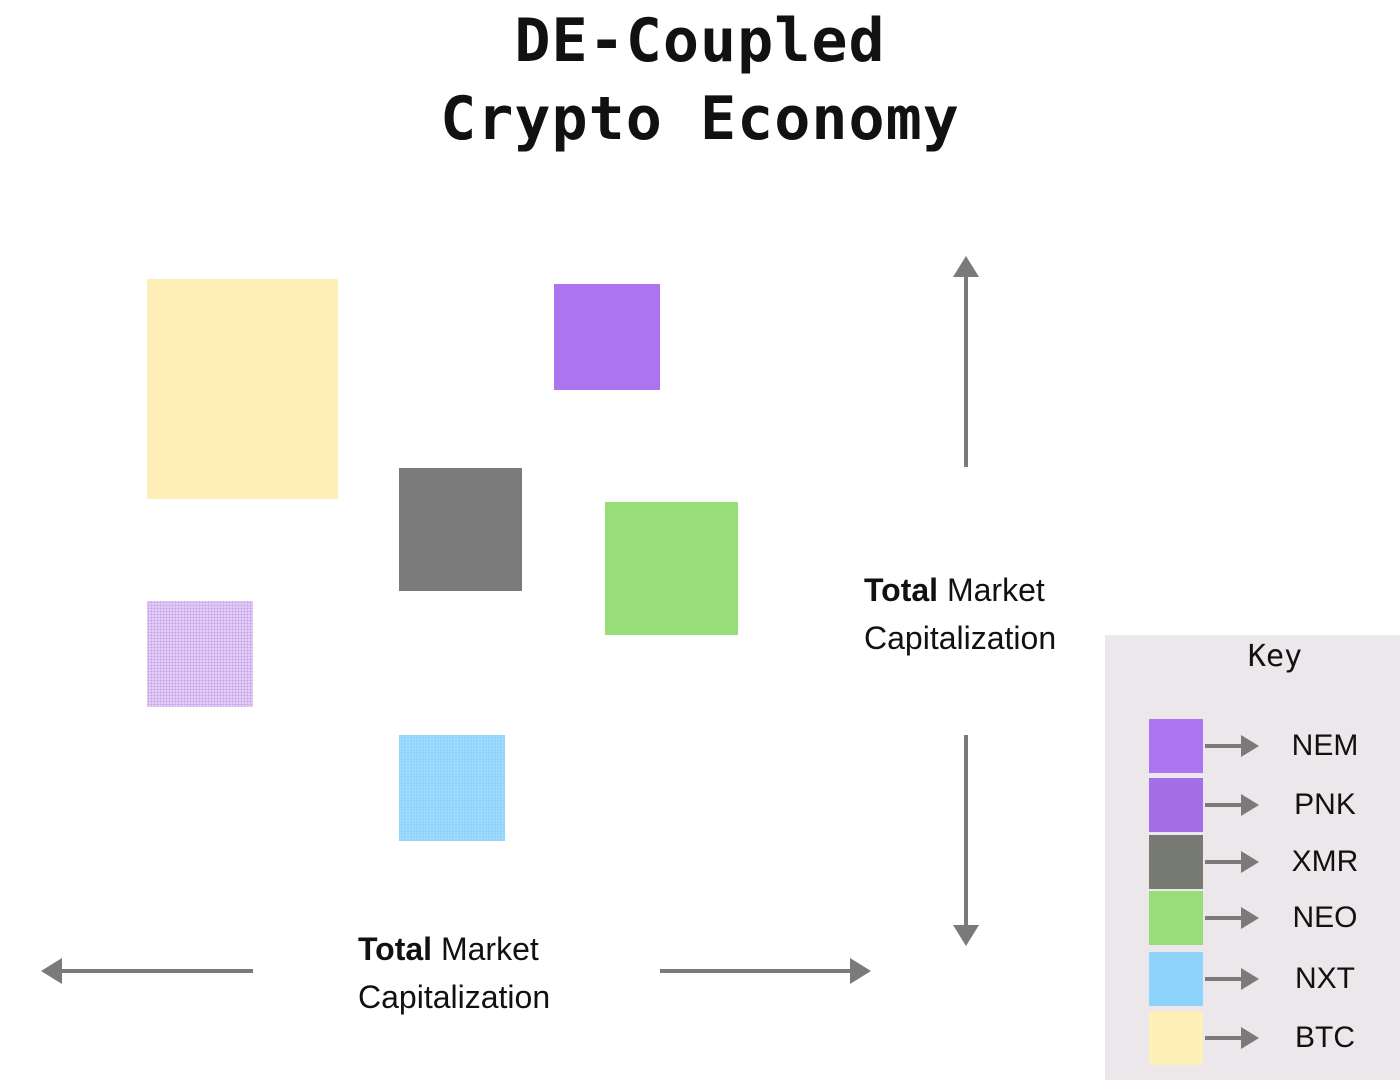  I want to click on key-item-pnk: PNK, so click(1252, 805).